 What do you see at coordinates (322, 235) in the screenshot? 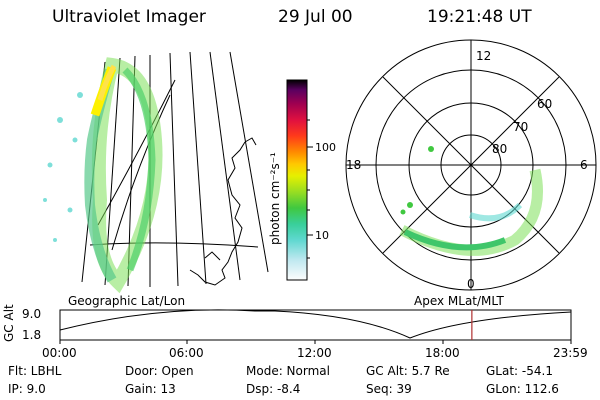
I see `colorbar-tick-10: 10` at bounding box center [322, 235].